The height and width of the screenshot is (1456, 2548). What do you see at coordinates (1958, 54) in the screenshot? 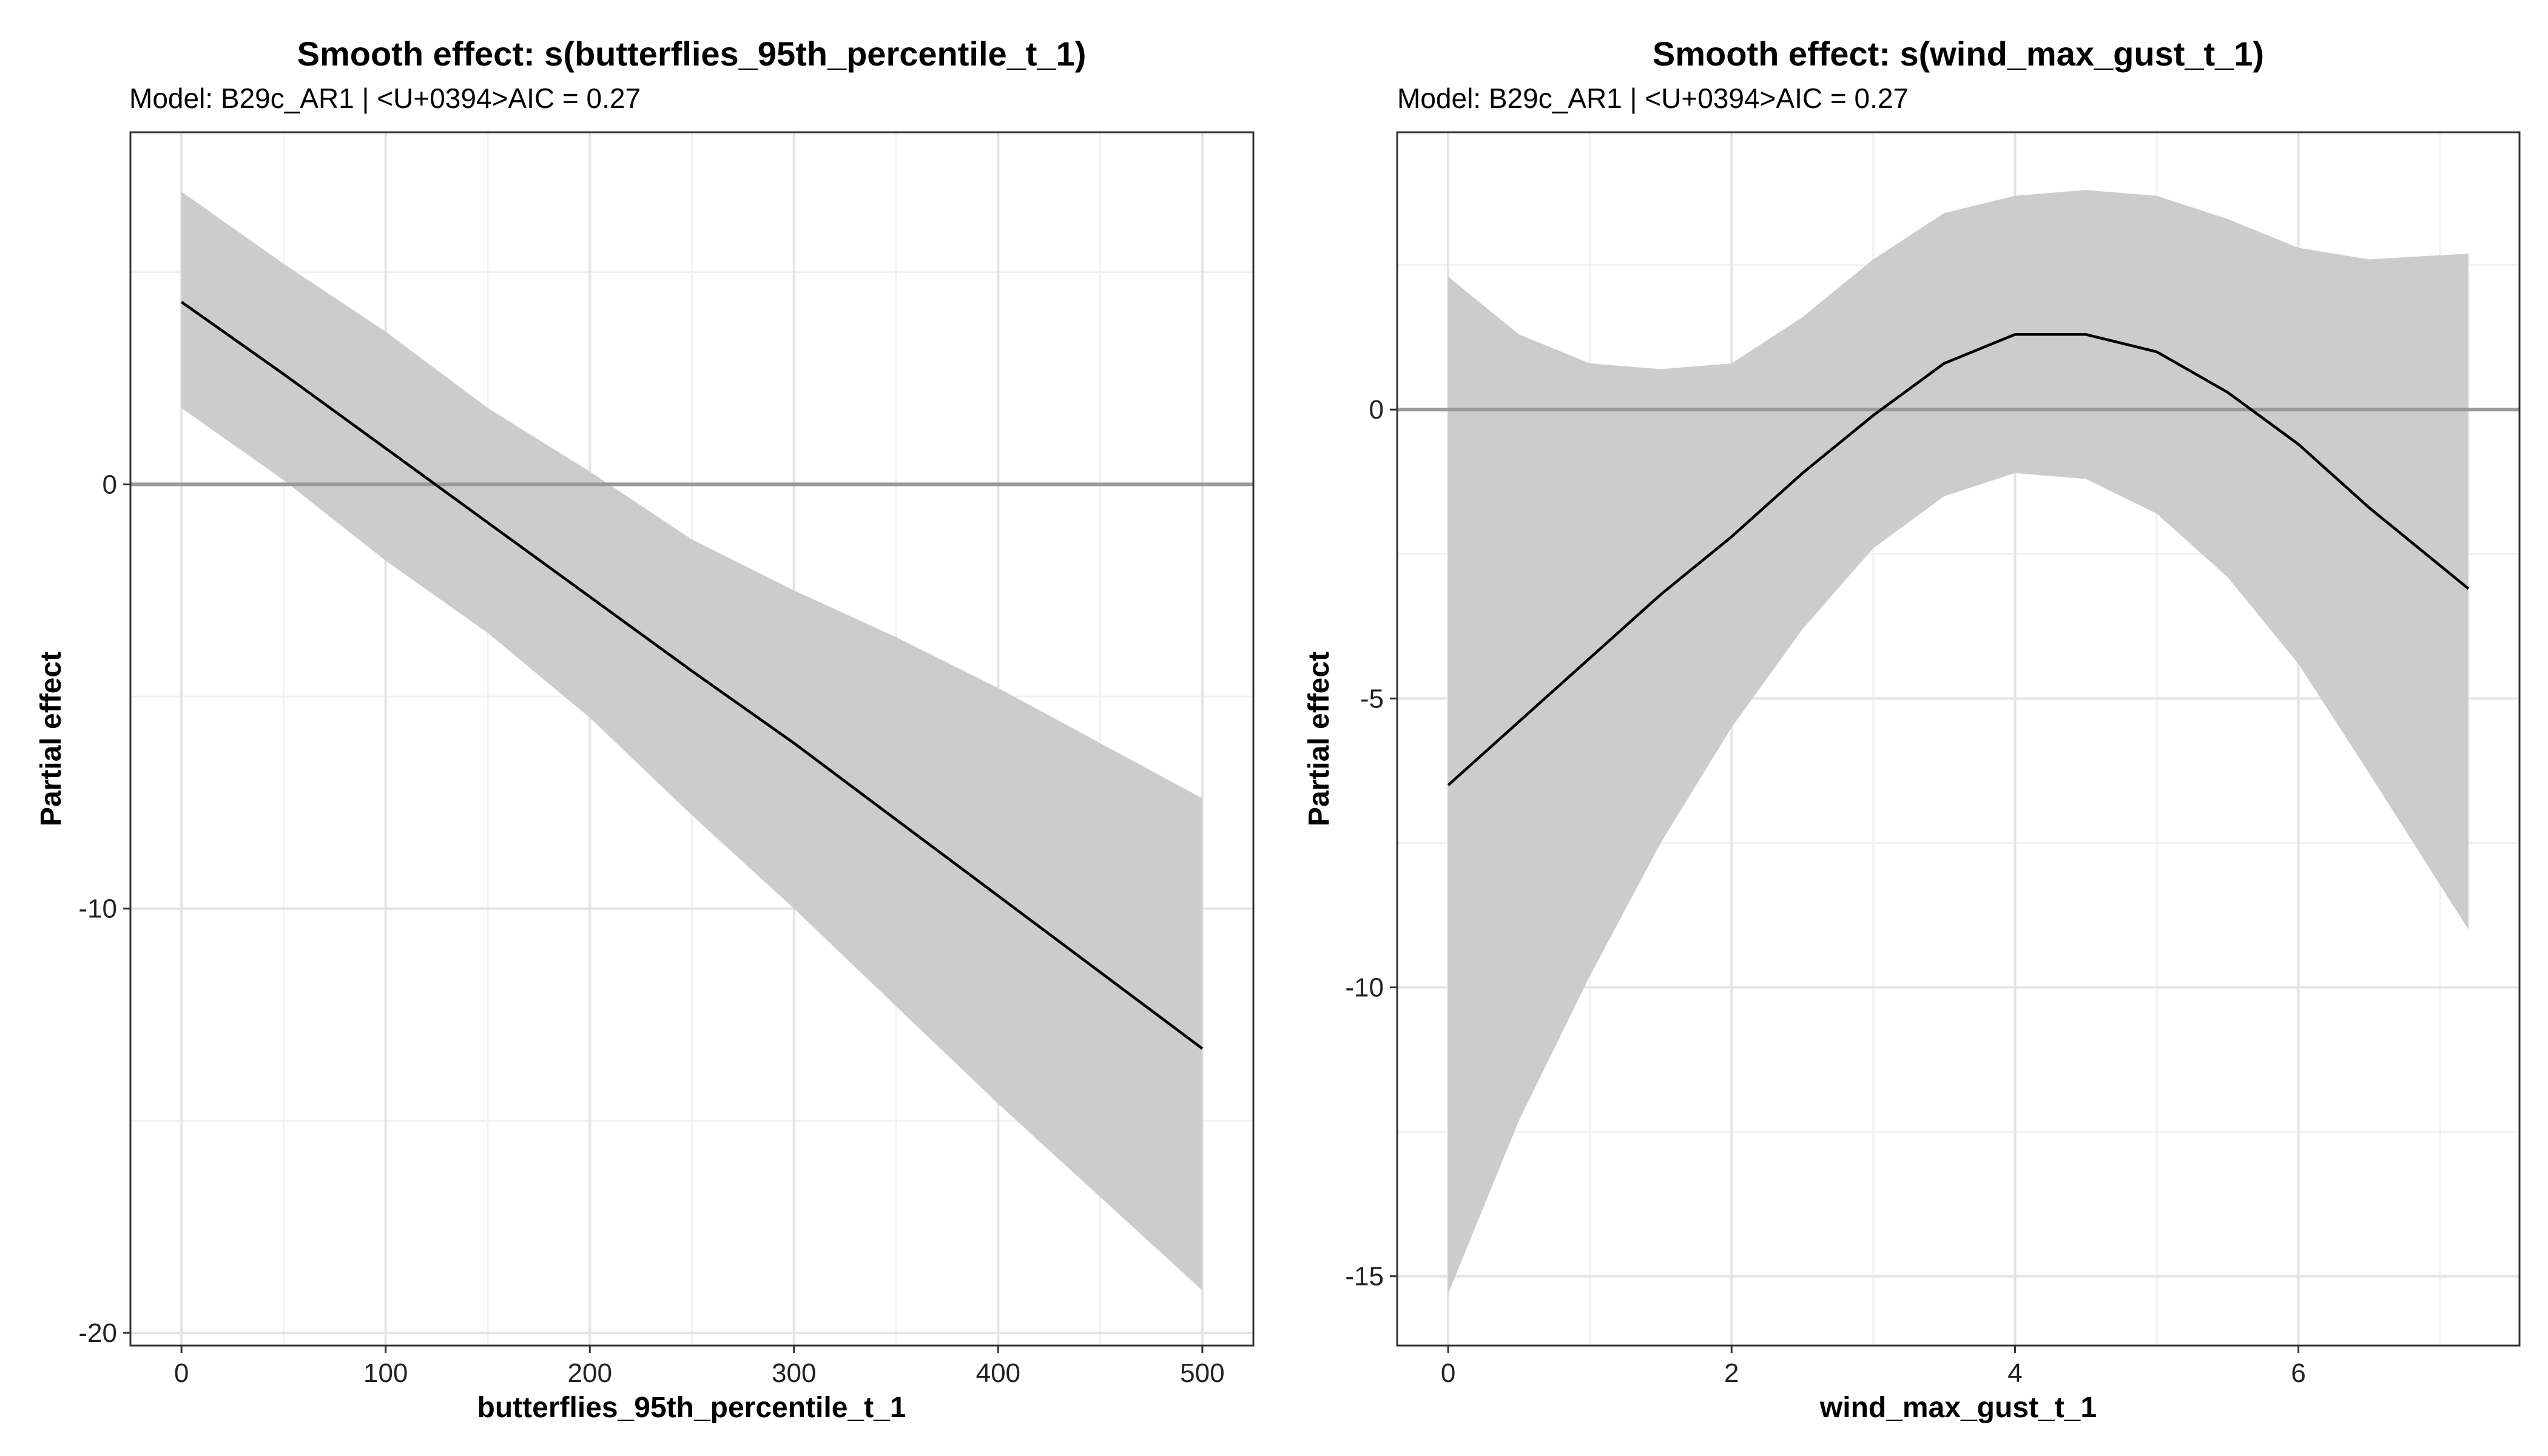
I see `chart-title: Smooth effect: s(wind_max_gust_t_1)` at bounding box center [1958, 54].